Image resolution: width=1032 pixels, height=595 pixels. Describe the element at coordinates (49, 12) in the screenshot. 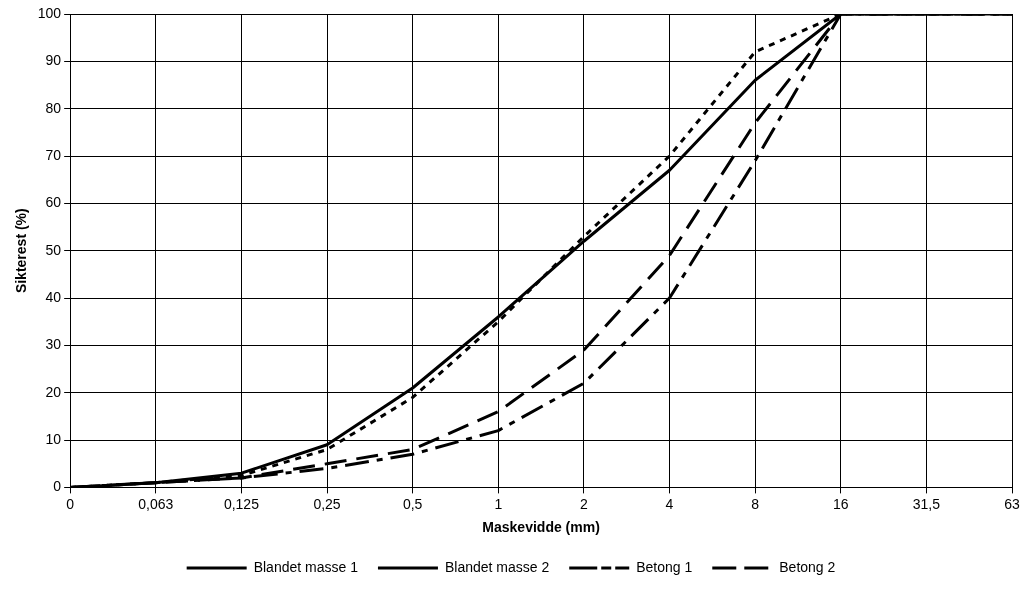

I see `y-tick-label: 100` at that location.